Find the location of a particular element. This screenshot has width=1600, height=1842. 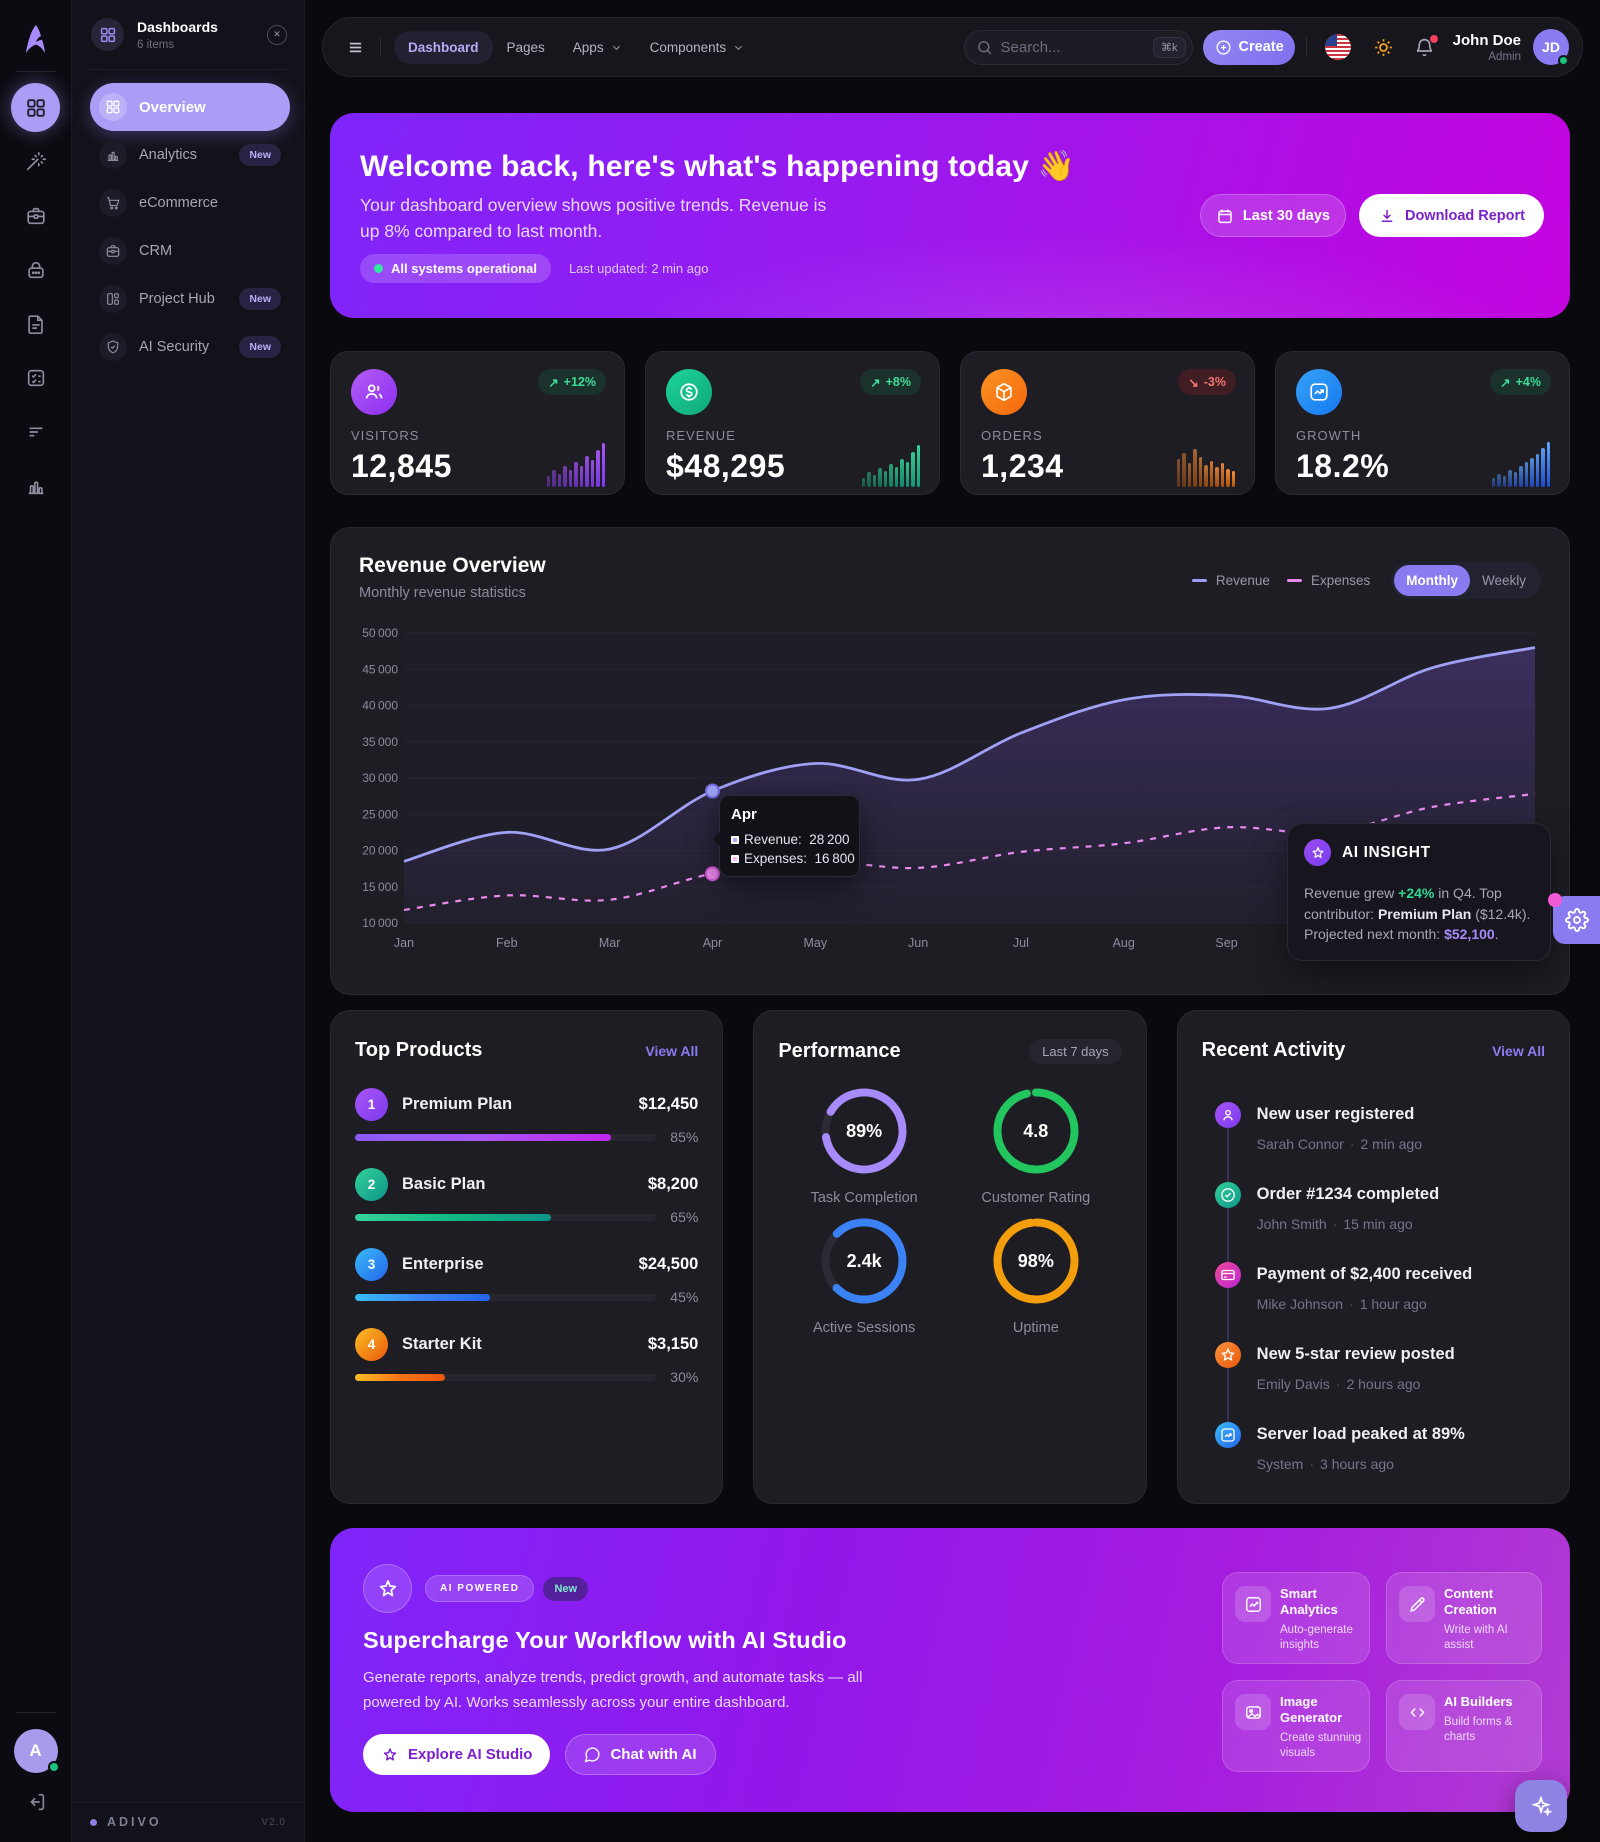

svg-text: 40 000 is located at coordinates (380, 706).